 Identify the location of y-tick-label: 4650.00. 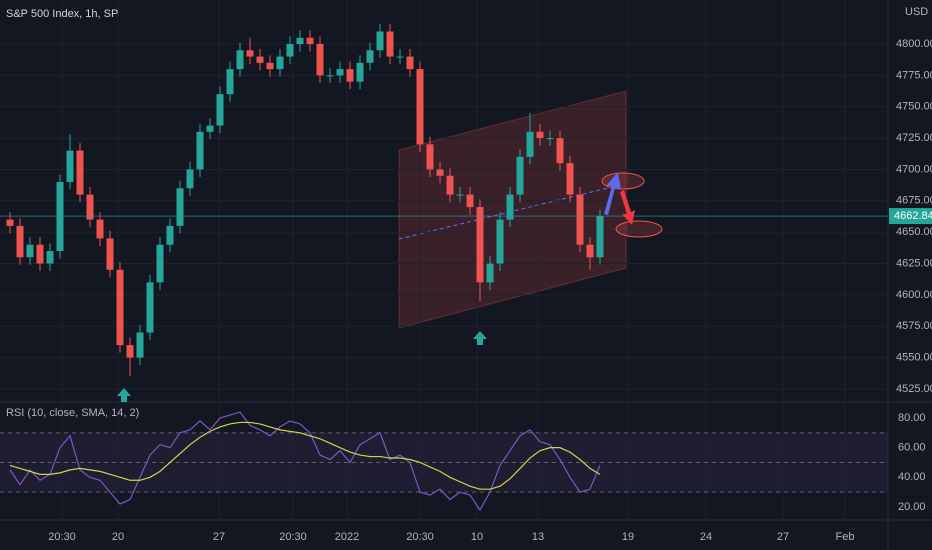
(914, 232).